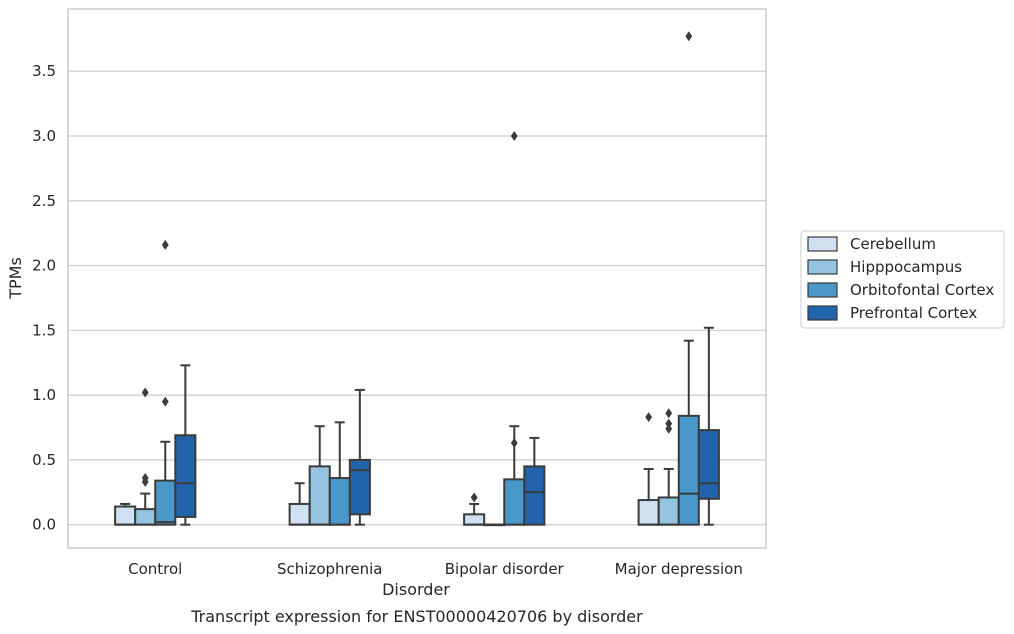 The width and height of the screenshot is (1014, 634). Describe the element at coordinates (893, 244) in the screenshot. I see `legend-label: Cerebellum` at that location.